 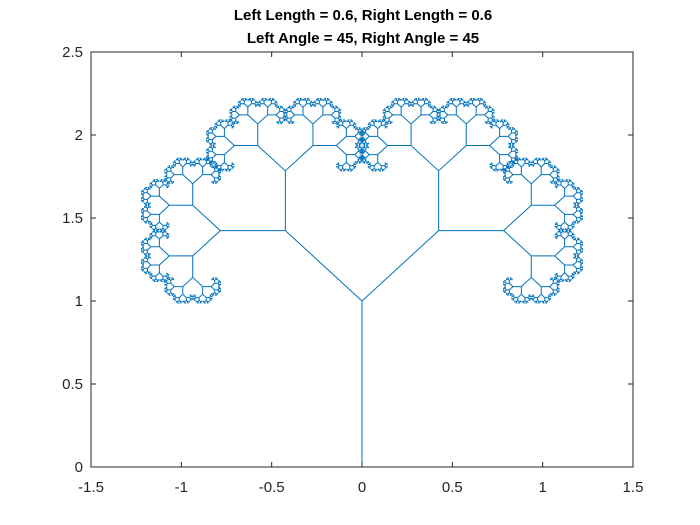 What do you see at coordinates (72, 384) in the screenshot?
I see `y-tick-label: 0.5` at bounding box center [72, 384].